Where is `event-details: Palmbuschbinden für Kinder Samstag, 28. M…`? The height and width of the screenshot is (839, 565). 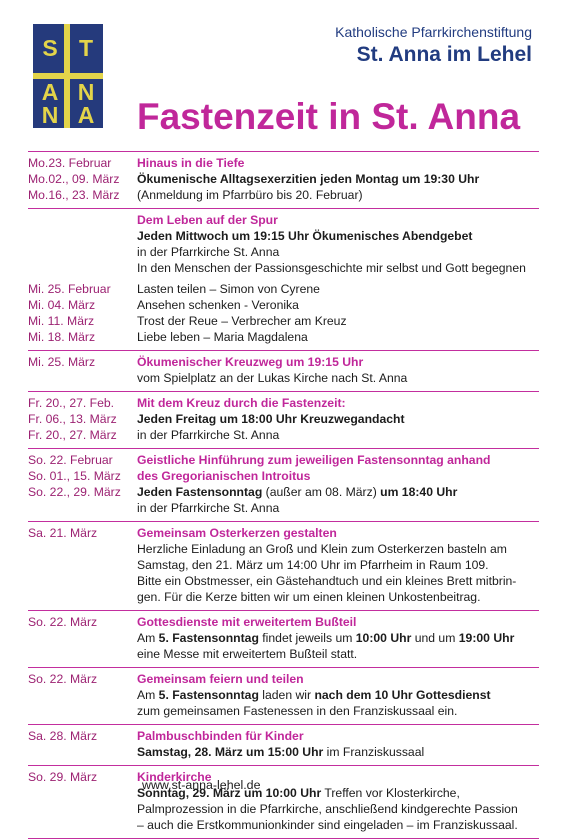 event-details: Palmbuschbinden für Kinder Samstag, 28. M… is located at coordinates (338, 744).